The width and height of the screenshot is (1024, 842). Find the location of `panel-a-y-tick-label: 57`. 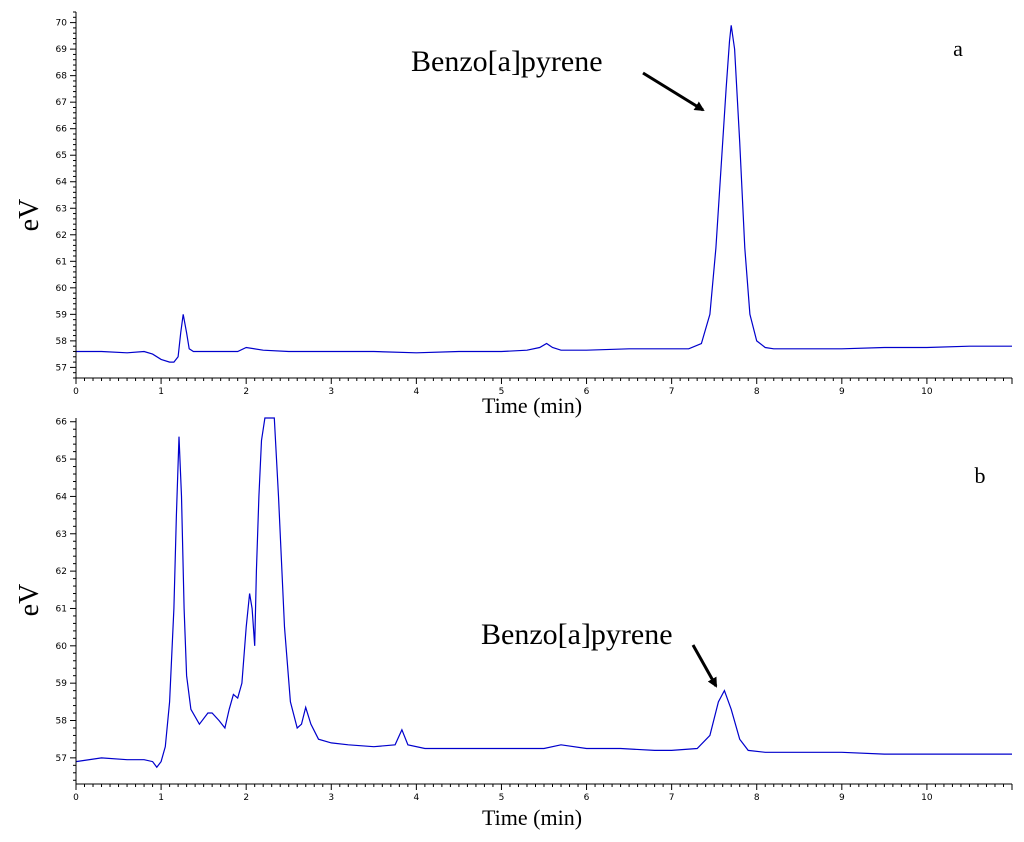

panel-a-y-tick-label: 57 is located at coordinates (61, 368).